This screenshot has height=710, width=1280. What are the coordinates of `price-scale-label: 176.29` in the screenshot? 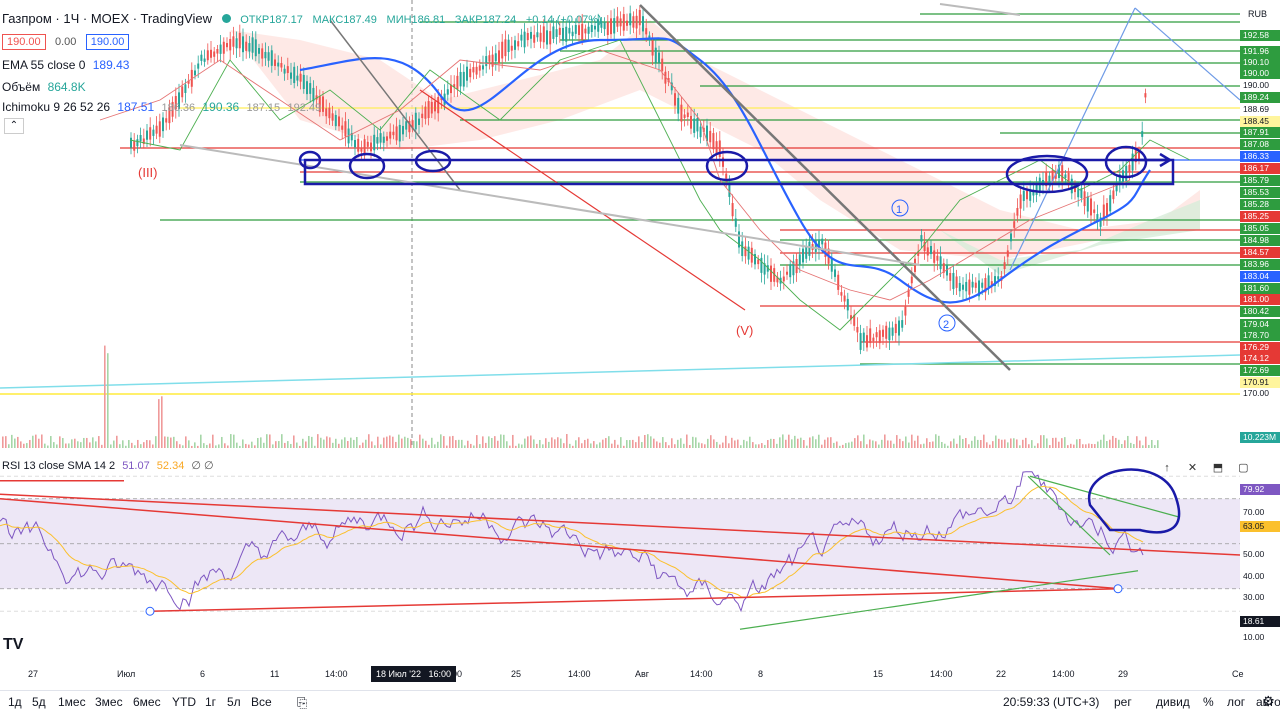 It's located at (1260, 347).